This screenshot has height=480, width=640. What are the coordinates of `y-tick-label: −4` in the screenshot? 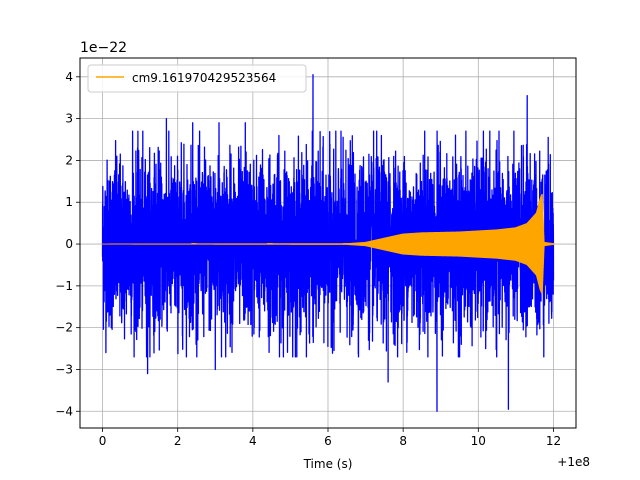 It's located at (64, 411).